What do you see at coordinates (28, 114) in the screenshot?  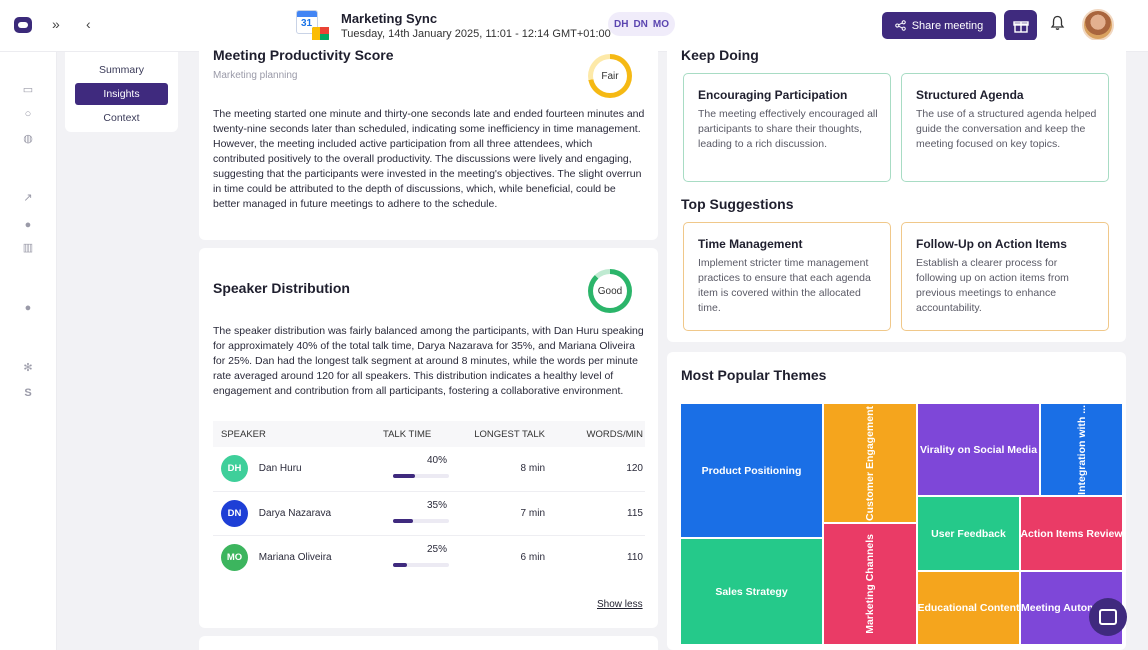 I see `search-icon: ○` at bounding box center [28, 114].